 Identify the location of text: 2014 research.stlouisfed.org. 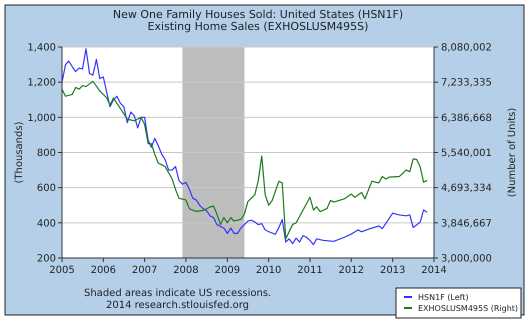
(178, 305).